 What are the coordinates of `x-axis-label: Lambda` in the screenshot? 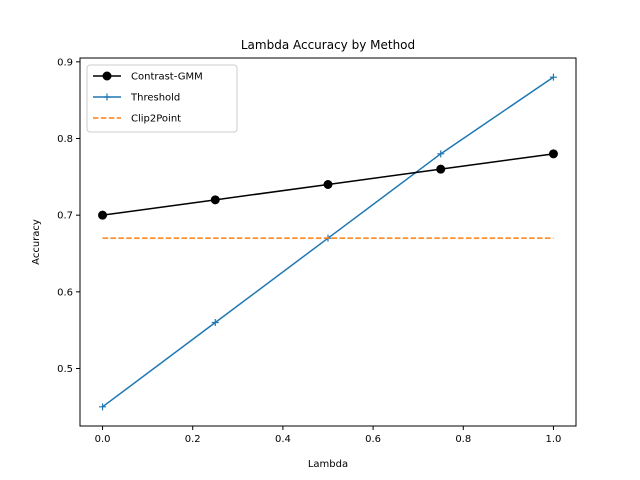 It's located at (328, 464).